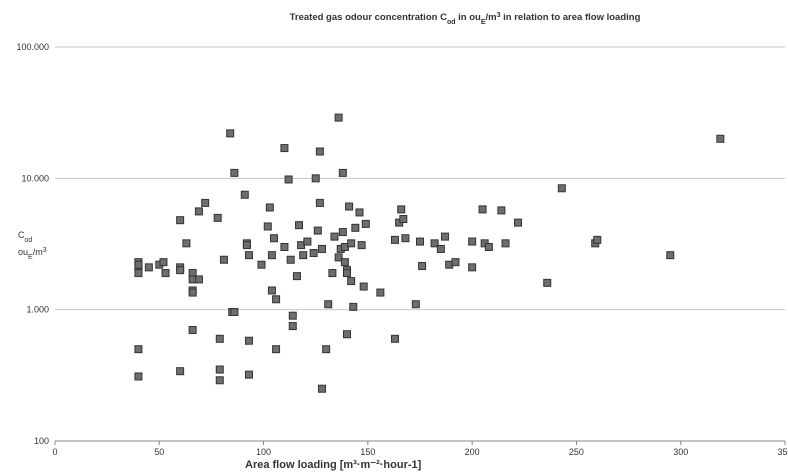  Describe the element at coordinates (35, 178) in the screenshot. I see `y-tick-label: 10.000` at that location.